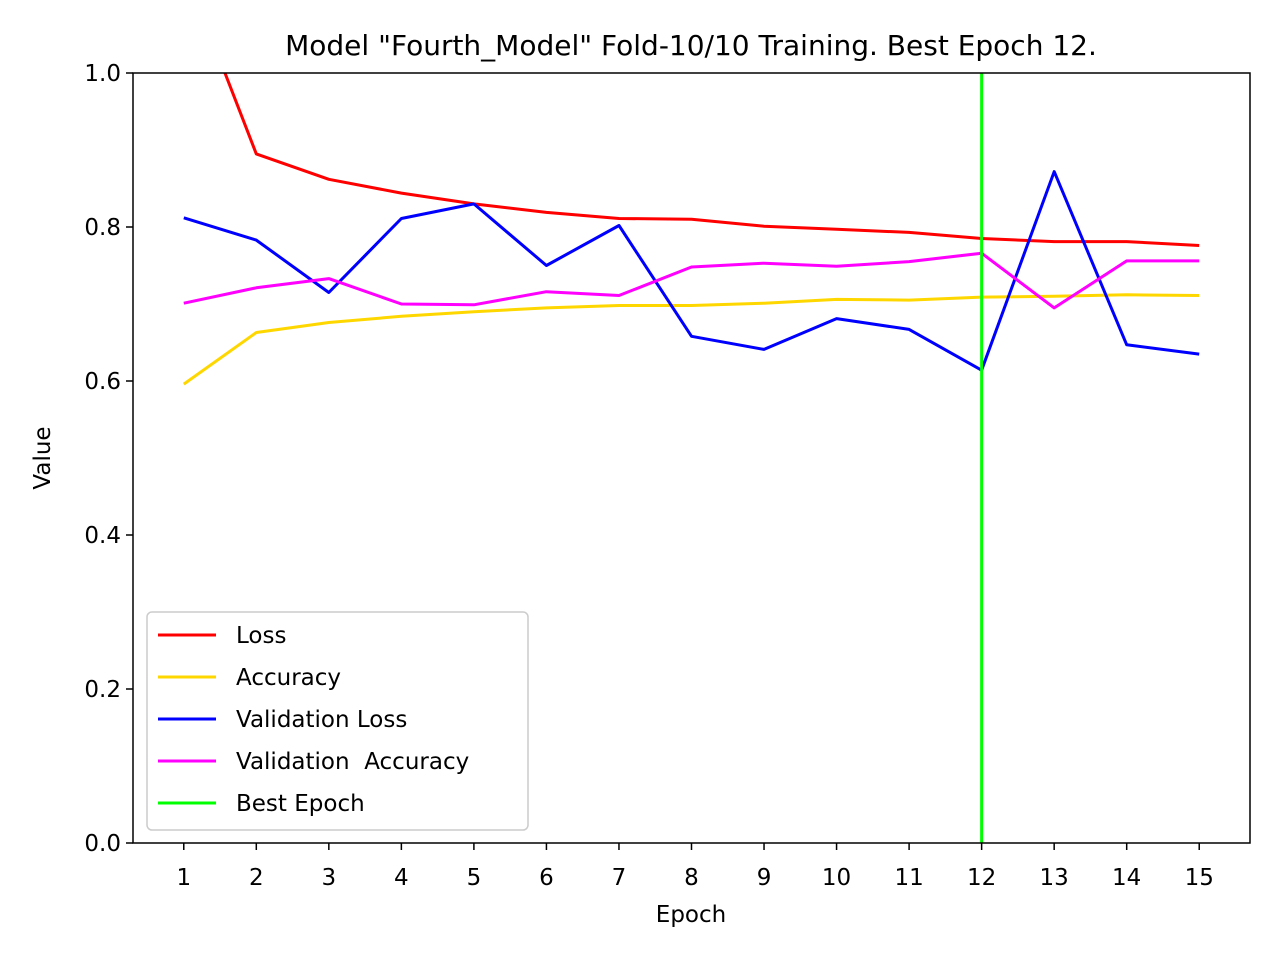 The width and height of the screenshot is (1280, 960). What do you see at coordinates (261, 636) in the screenshot?
I see `legend-label: Loss` at bounding box center [261, 636].